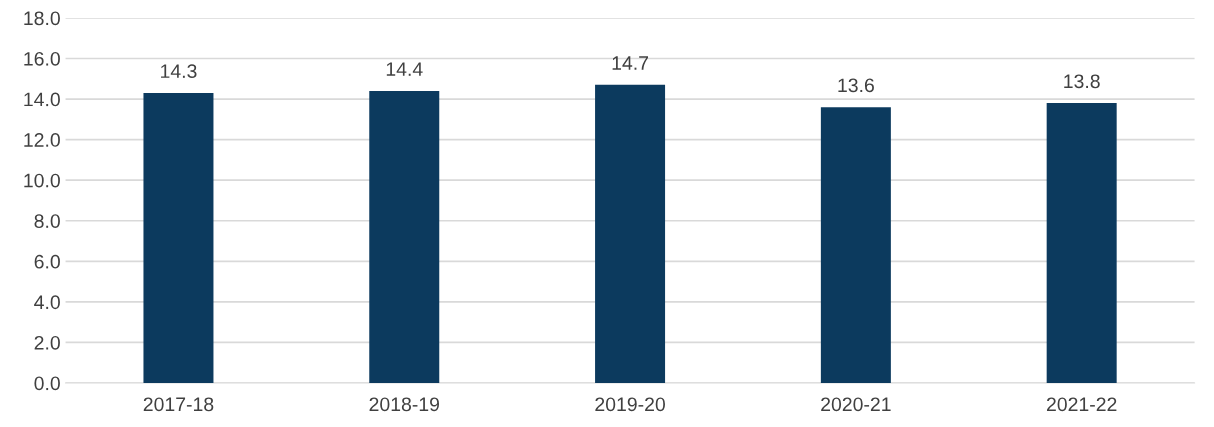 The height and width of the screenshot is (427, 1214). Describe the element at coordinates (42, 18) in the screenshot. I see `y-tick-label: 18.0` at that location.